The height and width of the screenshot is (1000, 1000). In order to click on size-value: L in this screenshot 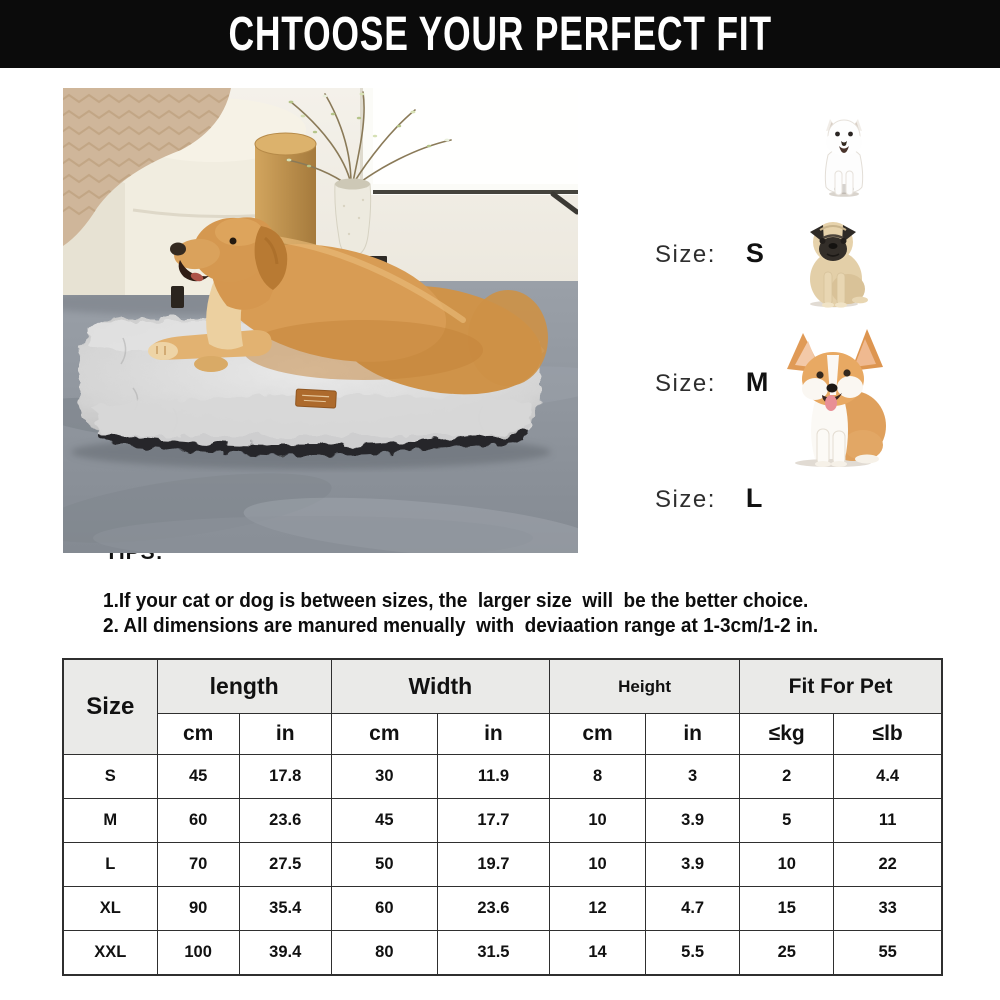, I will do `click(754, 498)`.